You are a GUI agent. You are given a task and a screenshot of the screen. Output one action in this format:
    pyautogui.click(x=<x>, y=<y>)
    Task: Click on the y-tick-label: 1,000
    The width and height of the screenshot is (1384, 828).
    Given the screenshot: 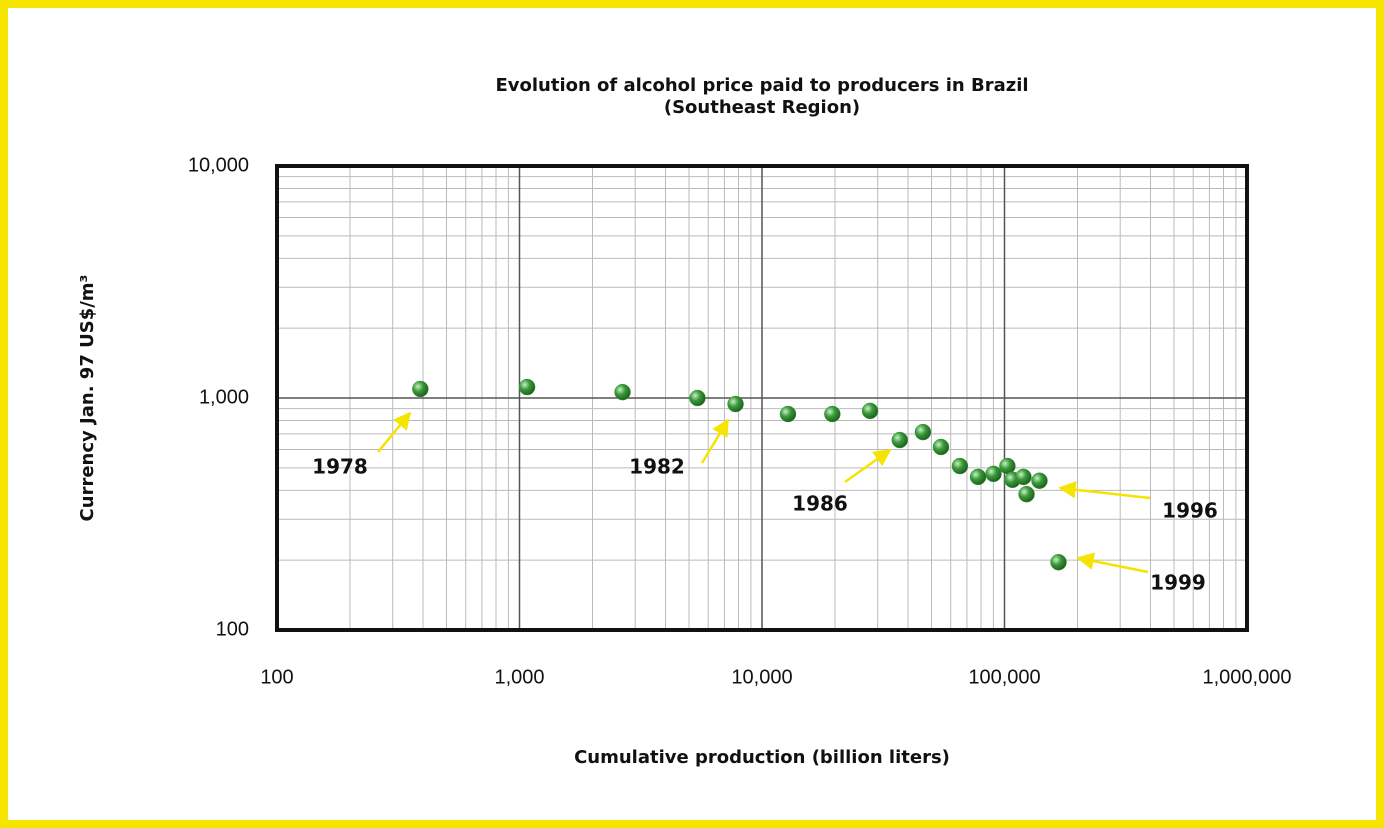 What is the action you would take?
    pyautogui.click(x=224, y=397)
    